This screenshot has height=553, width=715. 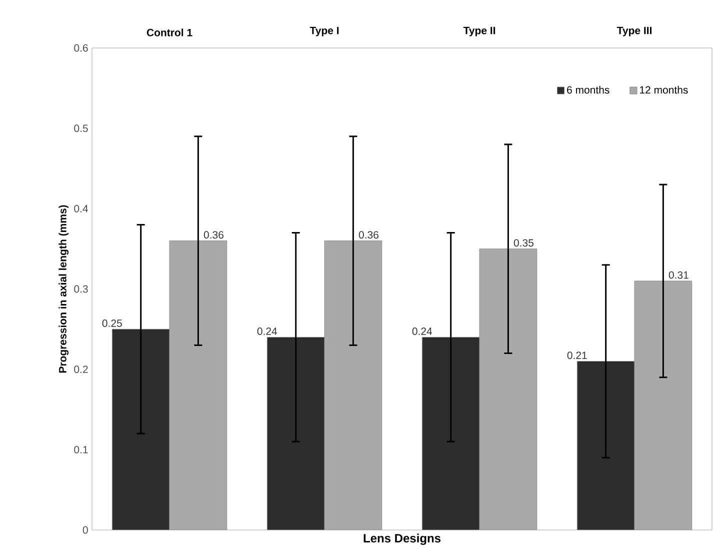 I want to click on legend-label: 12 months, so click(x=664, y=90).